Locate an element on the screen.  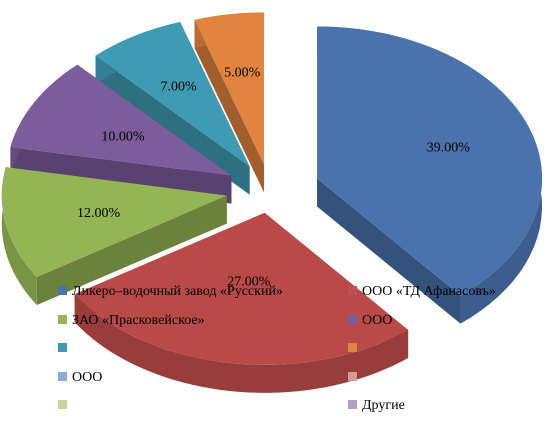
legend-item: ЗАО «Прасковейское» is located at coordinates (131, 321).